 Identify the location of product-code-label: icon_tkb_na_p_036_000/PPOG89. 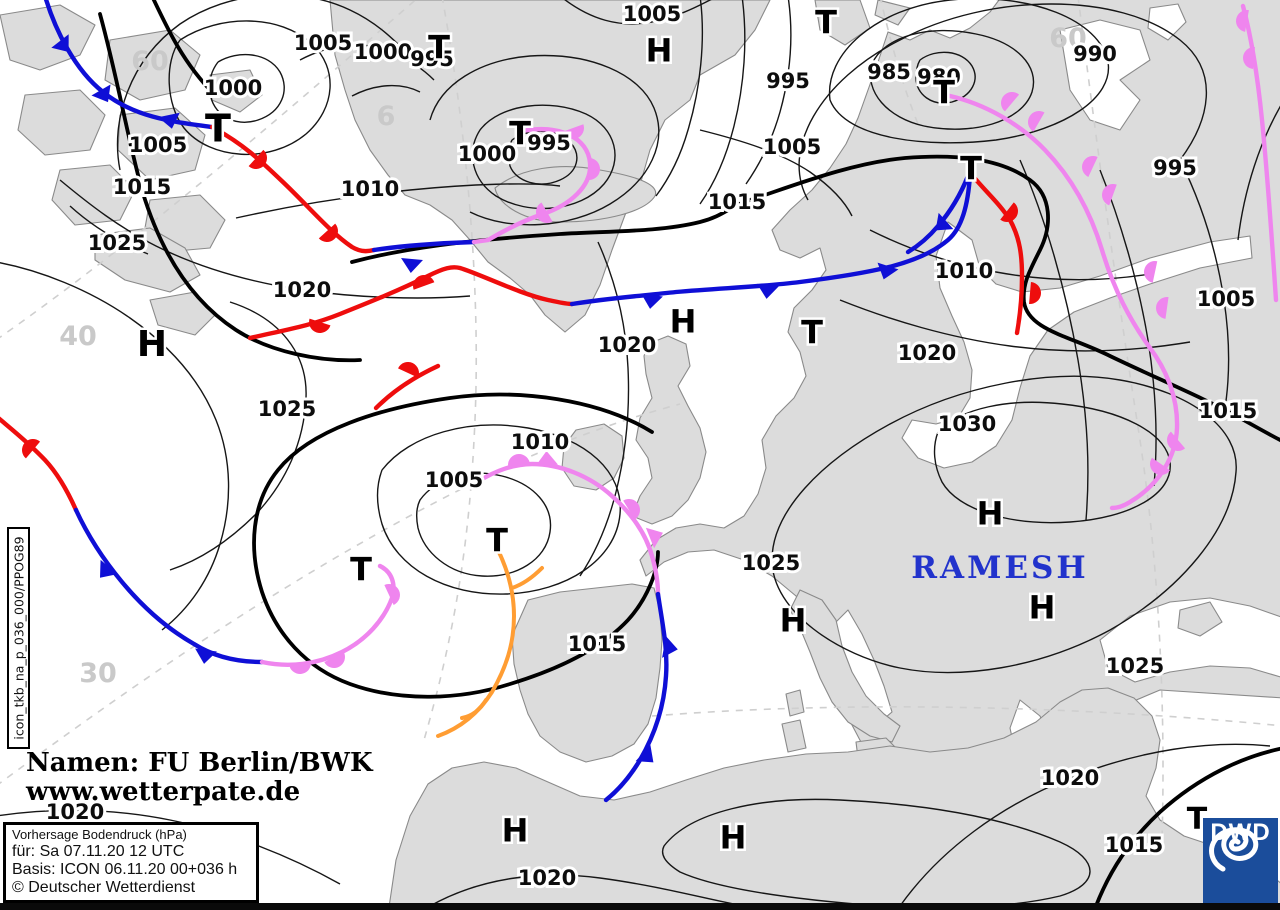
(18, 638).